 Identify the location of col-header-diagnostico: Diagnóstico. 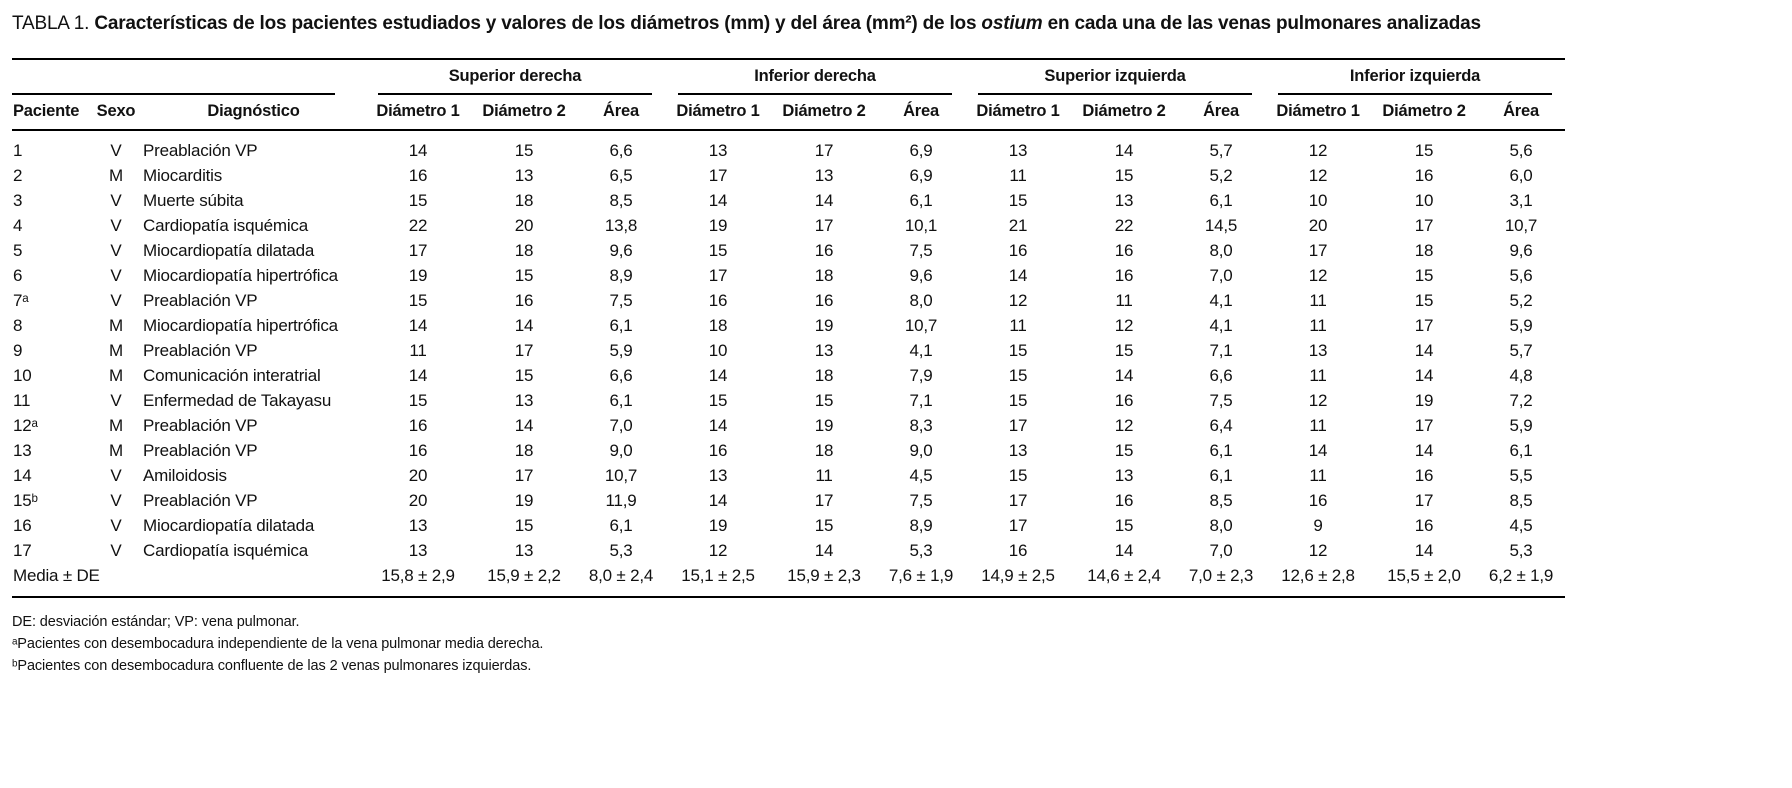
(253, 113).